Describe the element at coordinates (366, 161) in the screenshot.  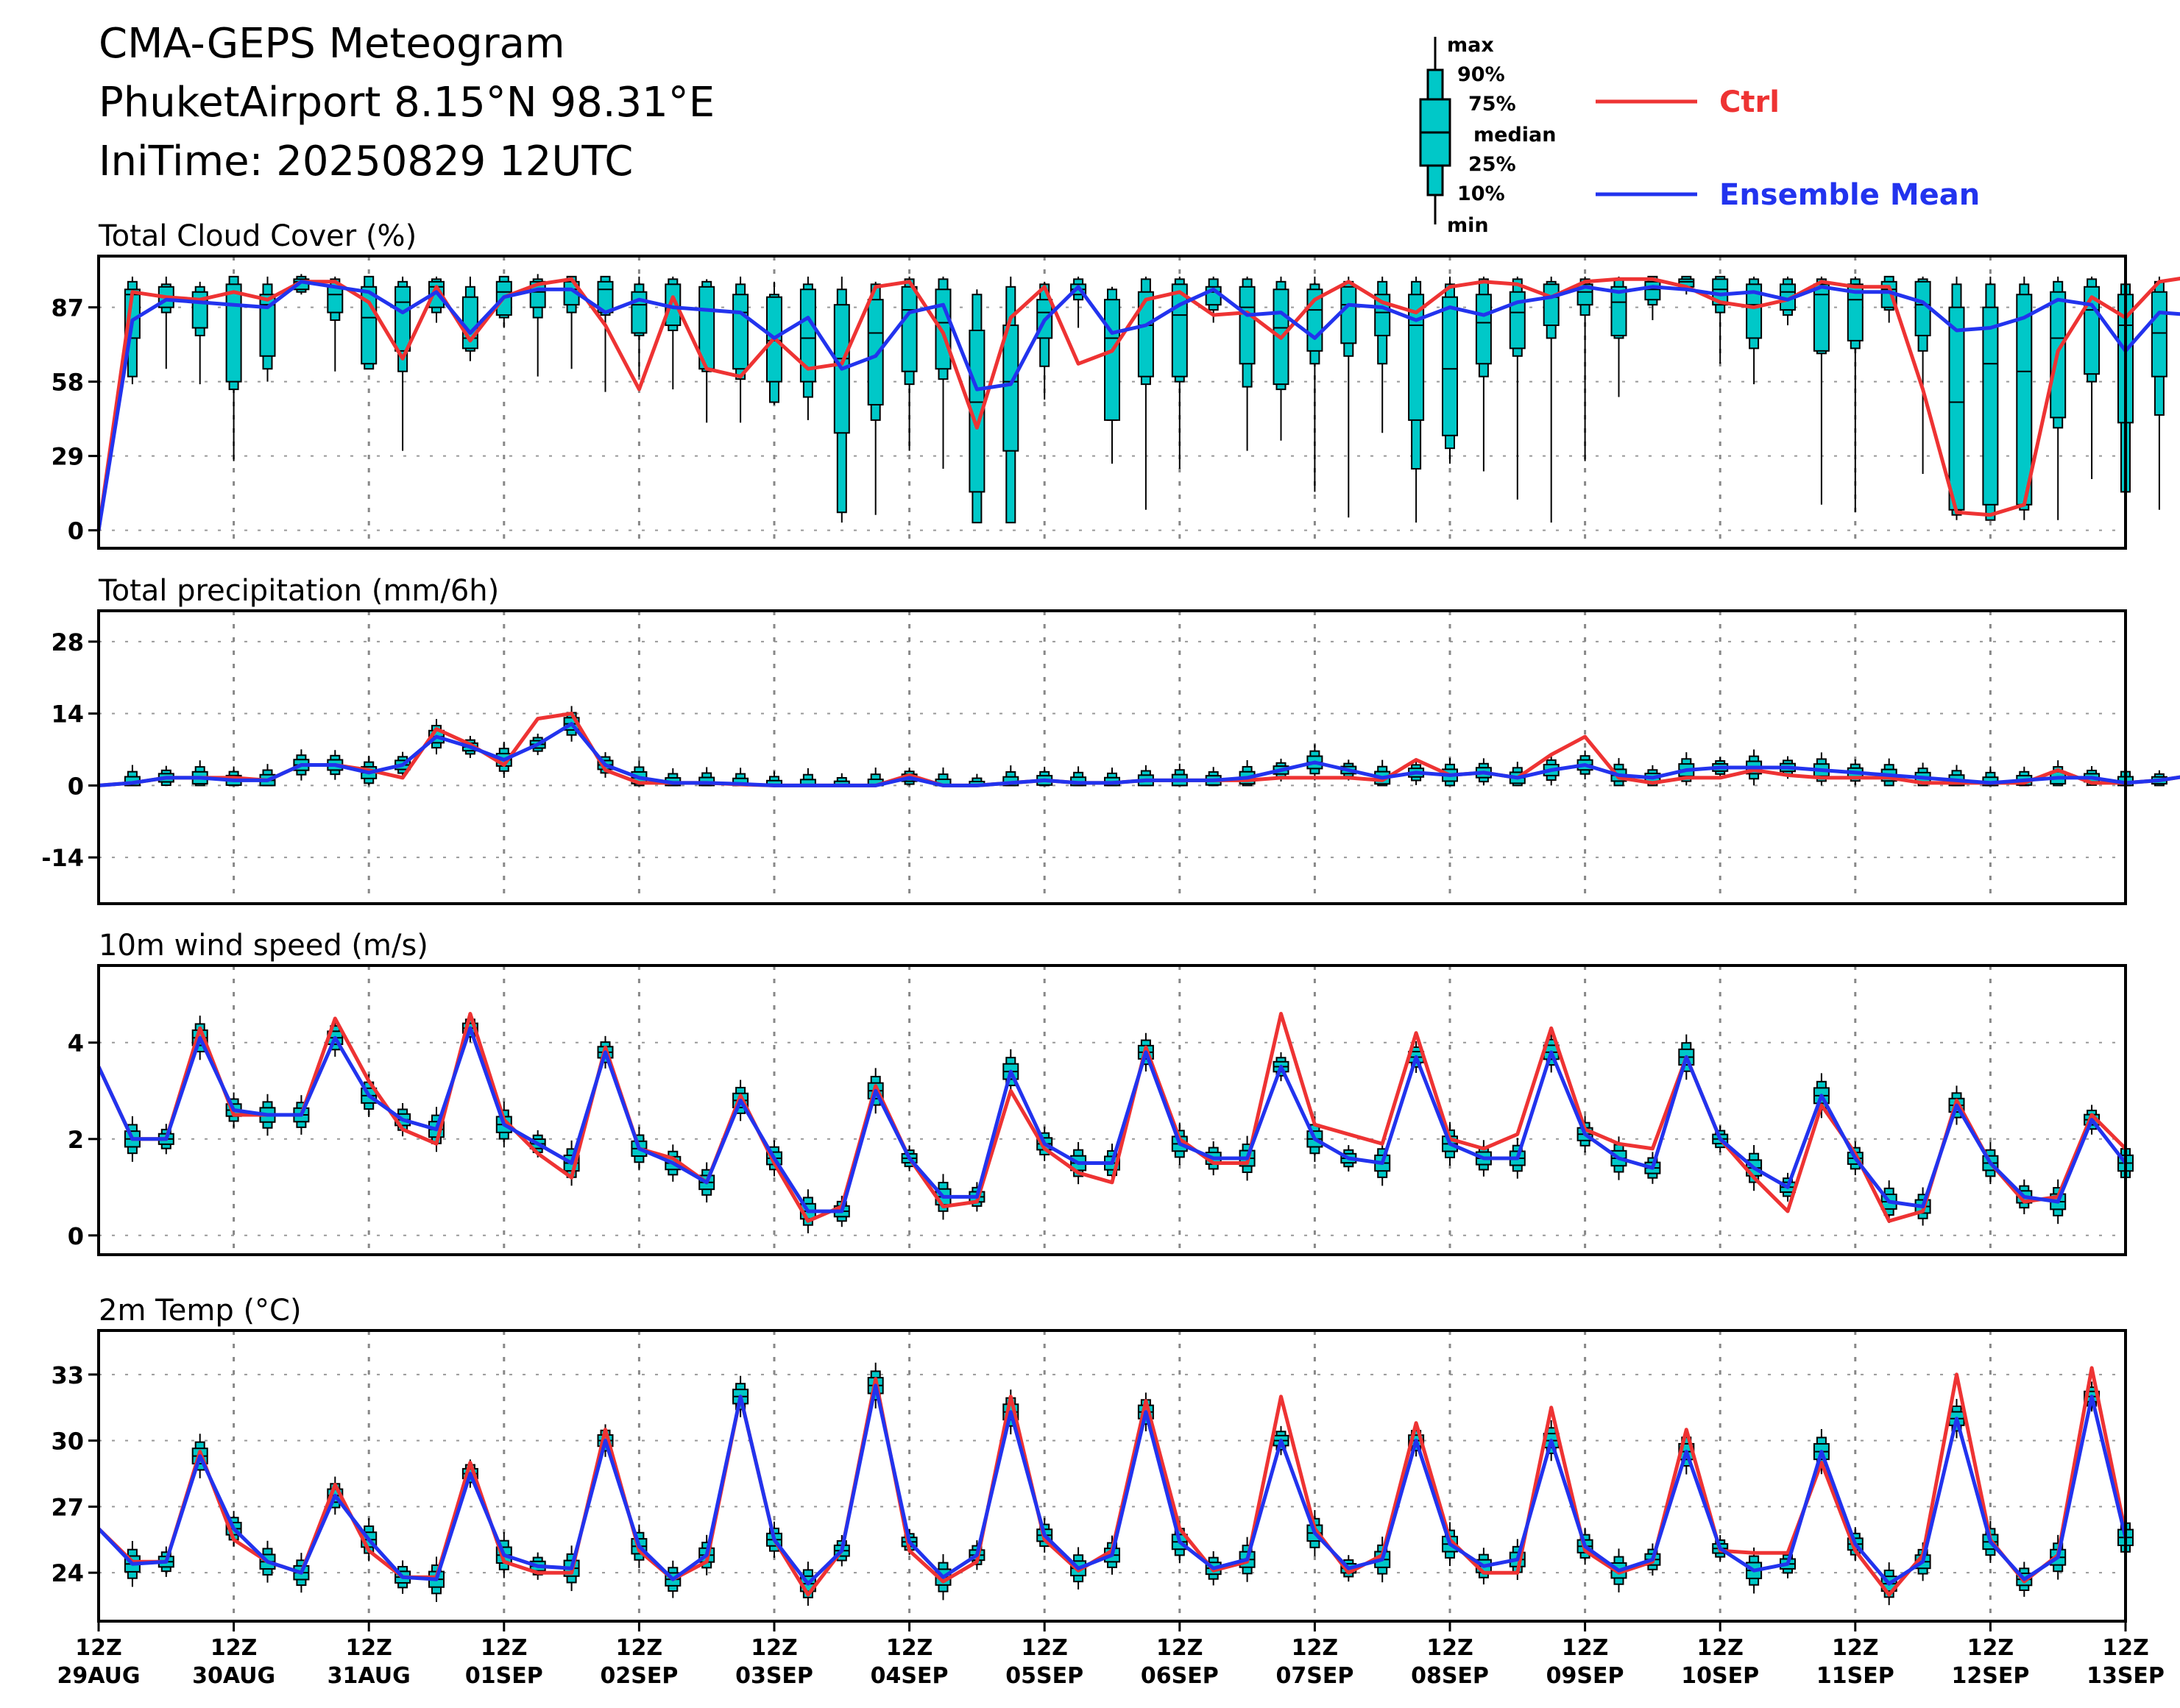
I see `init-time: IniTime: 20250829 12UTC` at that location.